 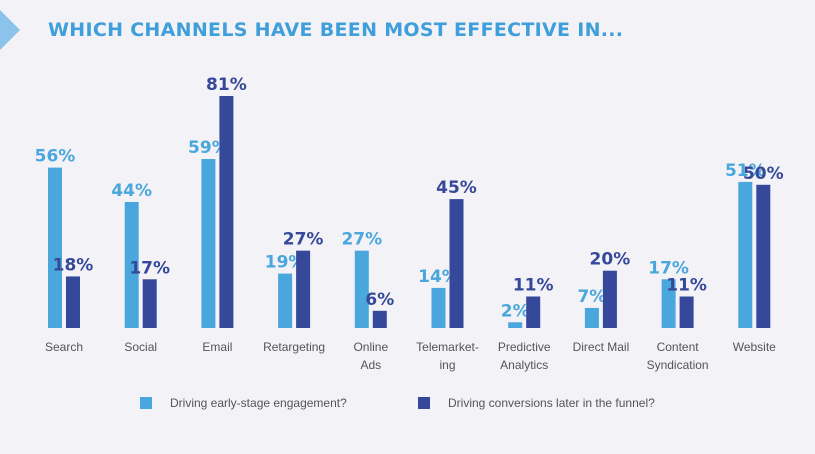 I want to click on data-label-later: 50%, so click(x=763, y=174).